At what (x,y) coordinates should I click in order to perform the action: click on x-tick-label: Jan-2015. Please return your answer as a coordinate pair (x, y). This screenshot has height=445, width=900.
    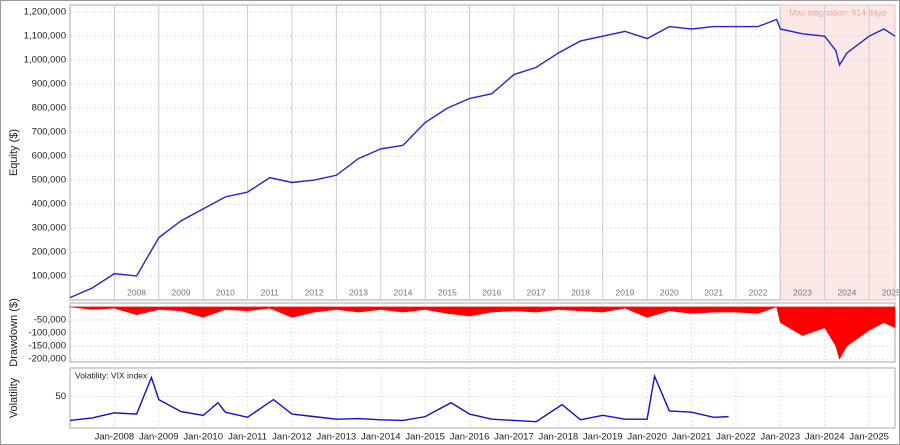
    Looking at the image, I should click on (425, 437).